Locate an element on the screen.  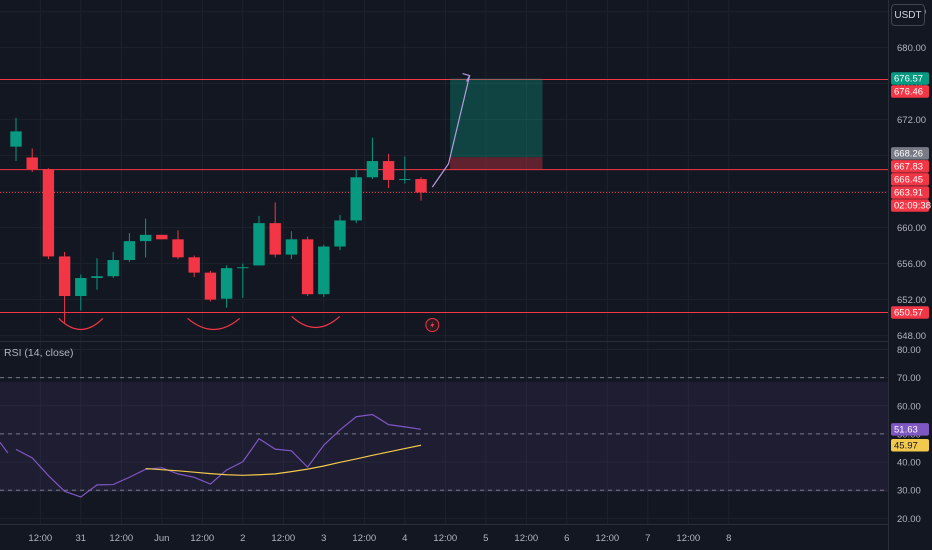
price-badge-label: 676.57 is located at coordinates (908, 79).